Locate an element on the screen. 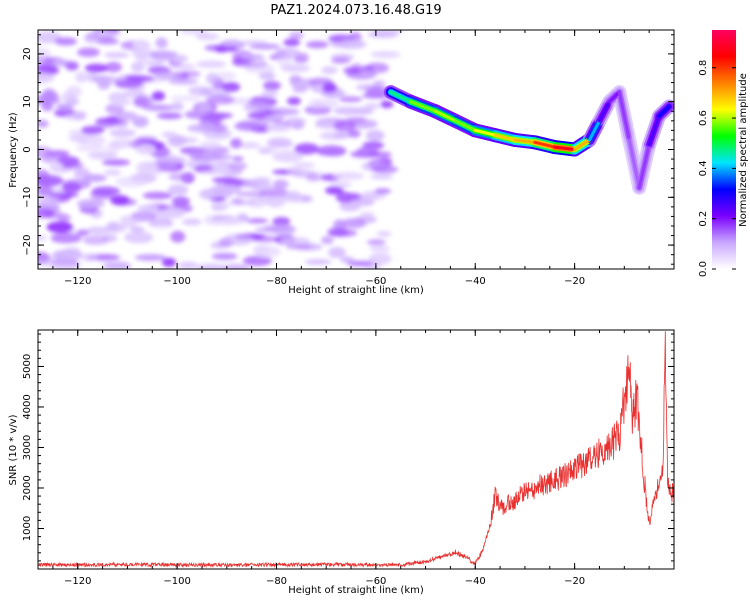 Image resolution: width=750 pixels, height=600 pixels. x-tick-label: −120 is located at coordinates (77, 281).